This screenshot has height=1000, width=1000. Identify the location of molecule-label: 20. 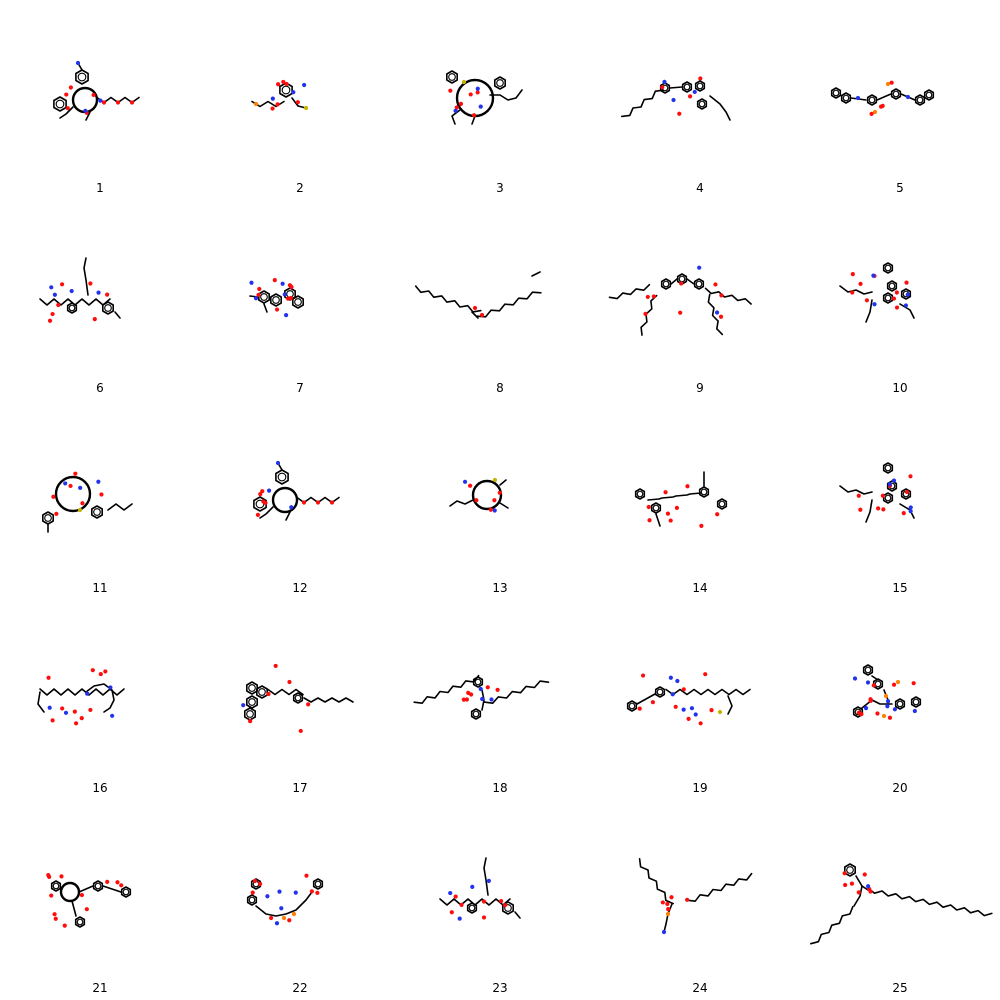
(900, 788).